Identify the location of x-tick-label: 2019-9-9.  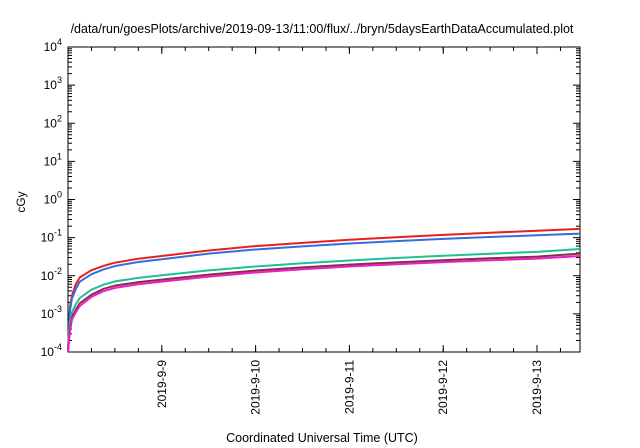
(162, 384).